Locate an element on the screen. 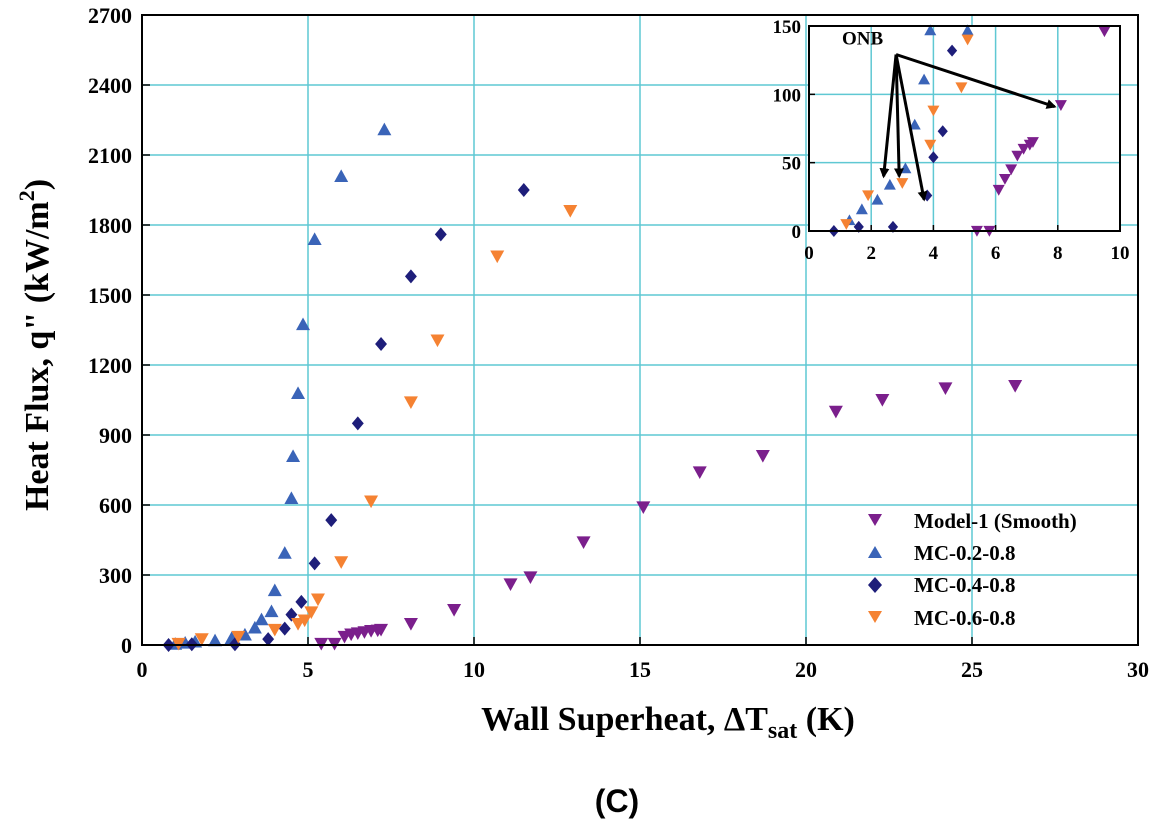 The height and width of the screenshot is (822, 1154). main-y-tick-label: 2400 is located at coordinates (110, 85).